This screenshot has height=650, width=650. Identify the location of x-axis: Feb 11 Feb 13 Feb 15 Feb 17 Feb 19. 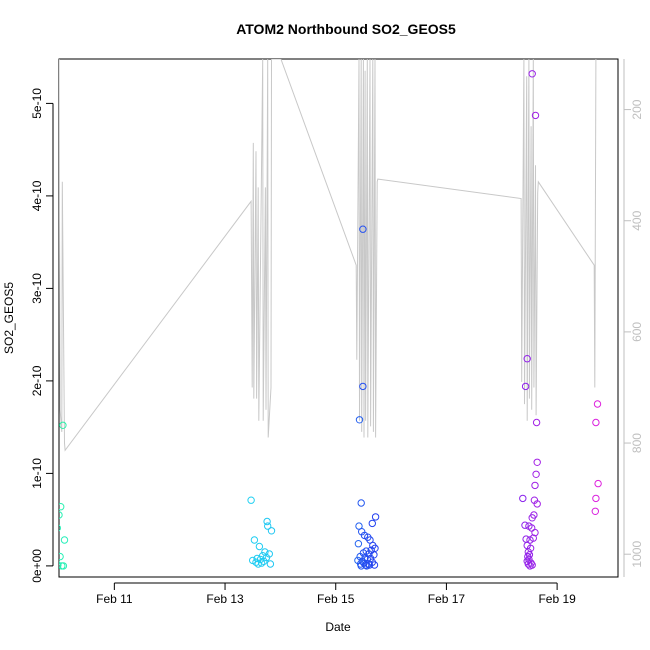
(336, 594).